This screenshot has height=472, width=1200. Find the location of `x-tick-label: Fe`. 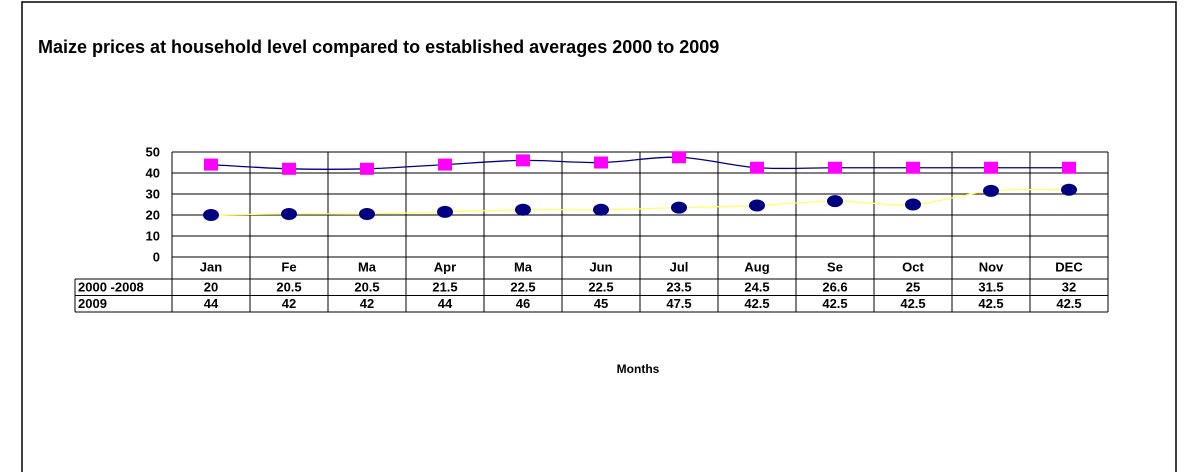

x-tick-label: Fe is located at coordinates (288, 266).